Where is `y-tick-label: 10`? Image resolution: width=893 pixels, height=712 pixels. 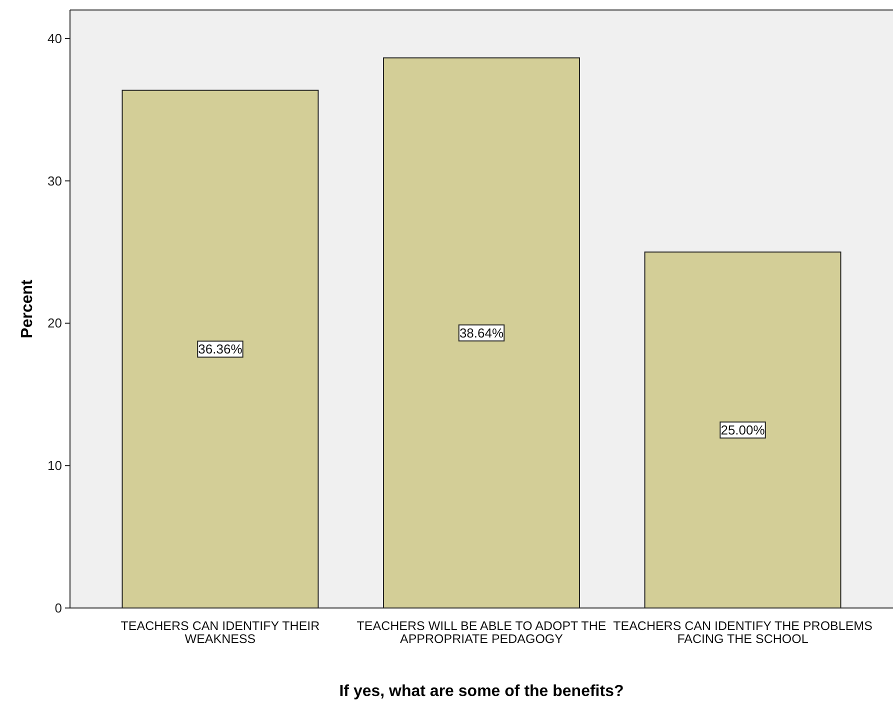 y-tick-label: 10 is located at coordinates (55, 466).